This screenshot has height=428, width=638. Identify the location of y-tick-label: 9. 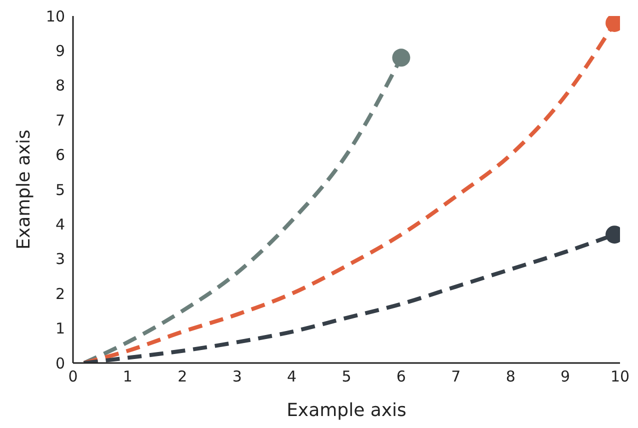
(60, 51).